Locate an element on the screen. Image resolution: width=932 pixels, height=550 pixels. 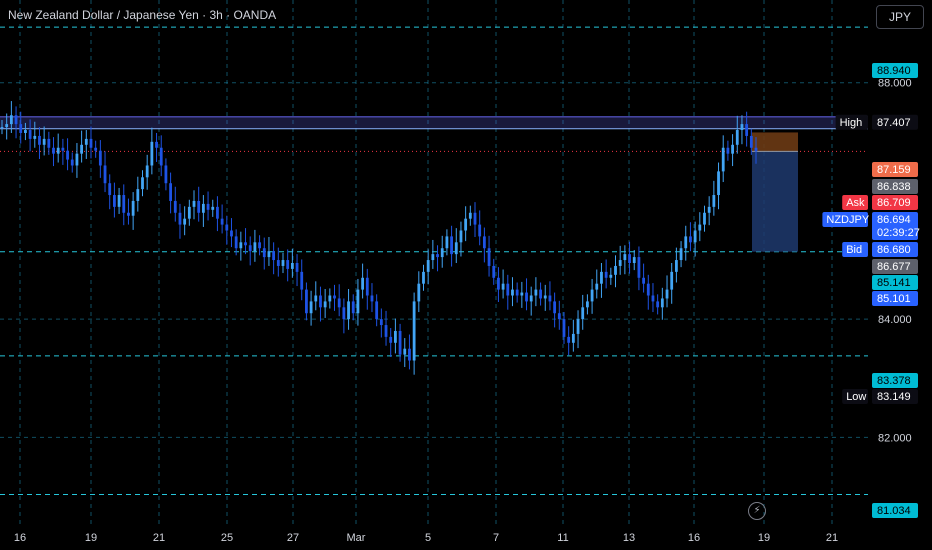
price-tick-label: 88.000 is located at coordinates (895, 84).